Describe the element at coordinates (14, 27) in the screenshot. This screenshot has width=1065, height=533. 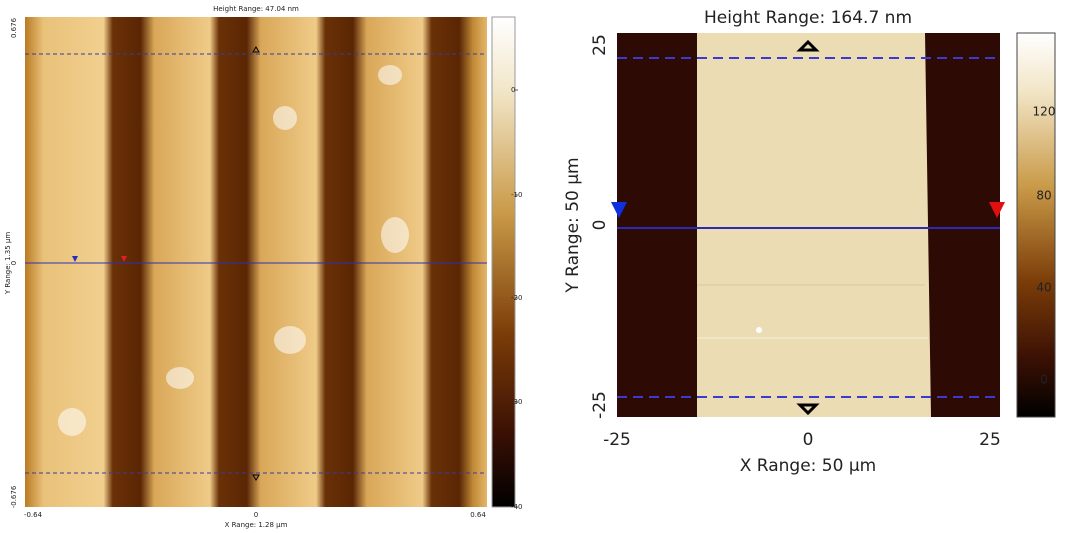
I see `y-tick-label: 0.676` at that location.